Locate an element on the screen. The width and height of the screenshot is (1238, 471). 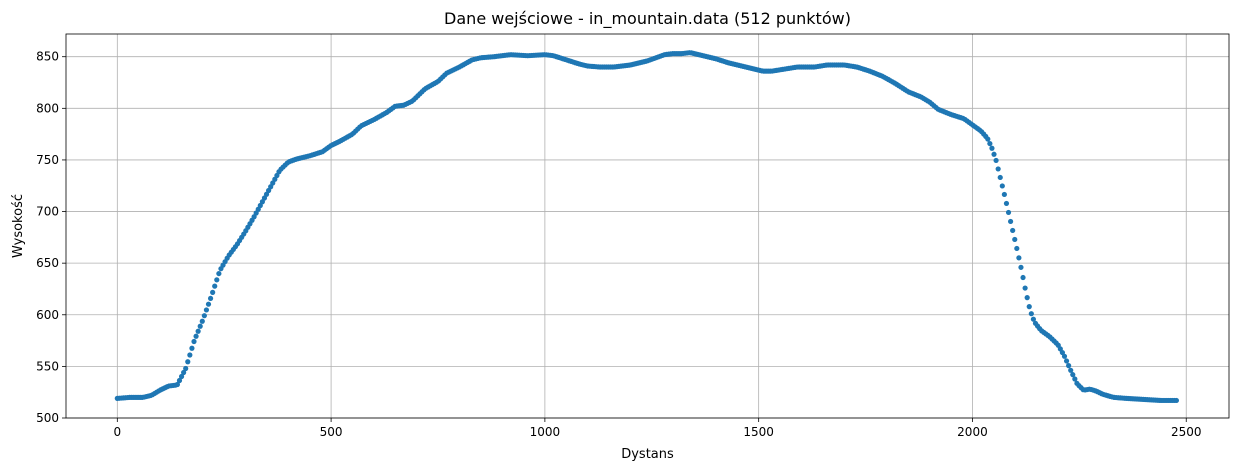
x-tick-label: 2500 is located at coordinates (1186, 432).